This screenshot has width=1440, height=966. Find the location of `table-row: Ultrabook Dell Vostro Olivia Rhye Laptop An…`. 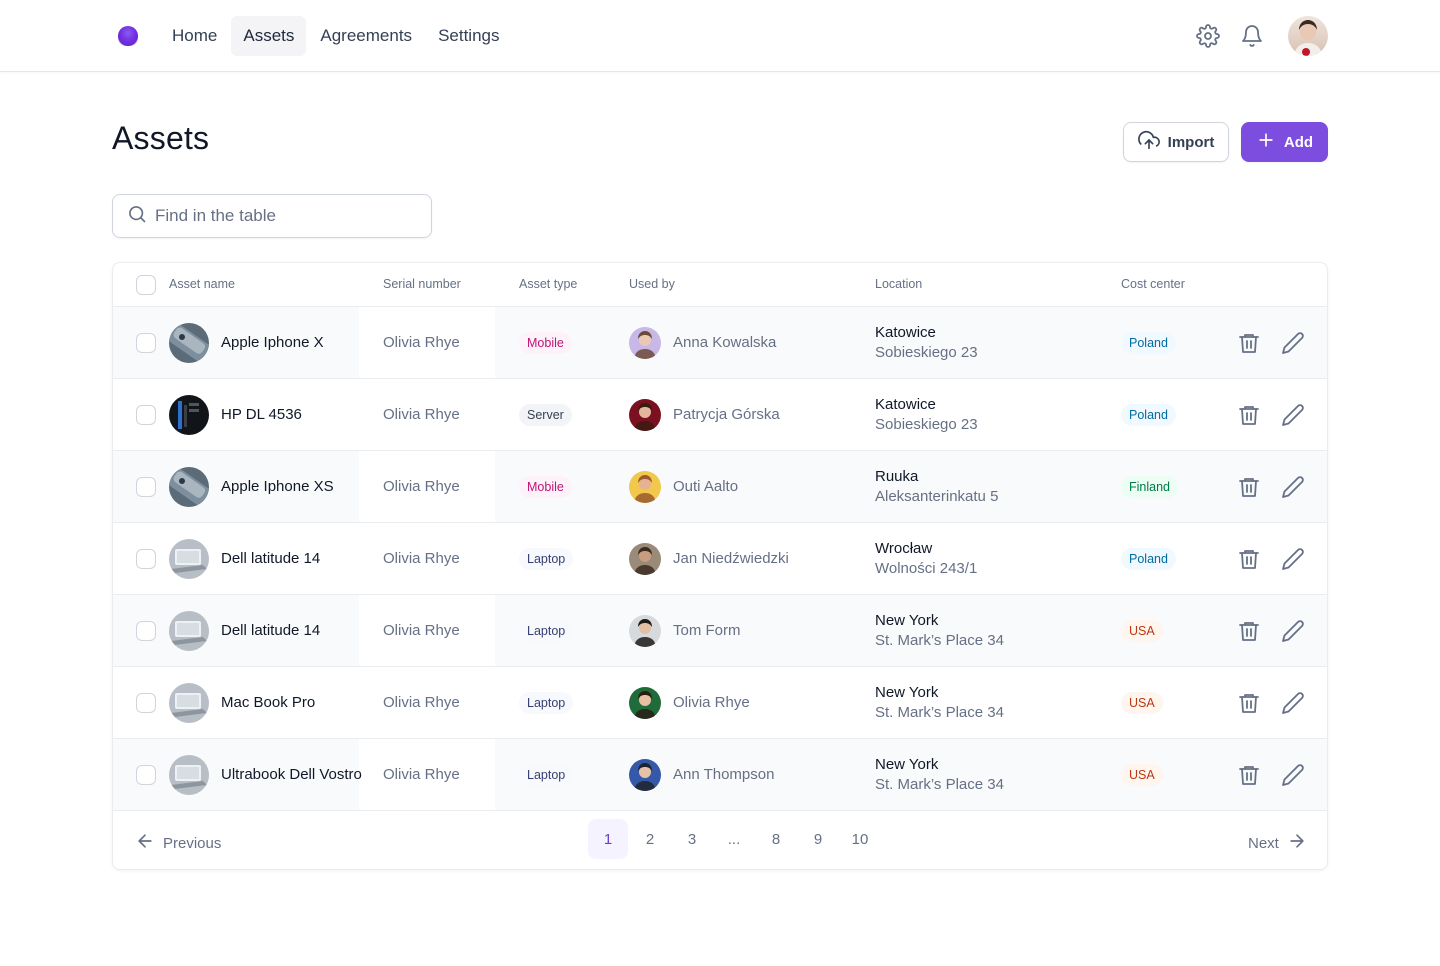

table-row: Ultrabook Dell Vostro Olivia Rhye Laptop An… is located at coordinates (720, 775).